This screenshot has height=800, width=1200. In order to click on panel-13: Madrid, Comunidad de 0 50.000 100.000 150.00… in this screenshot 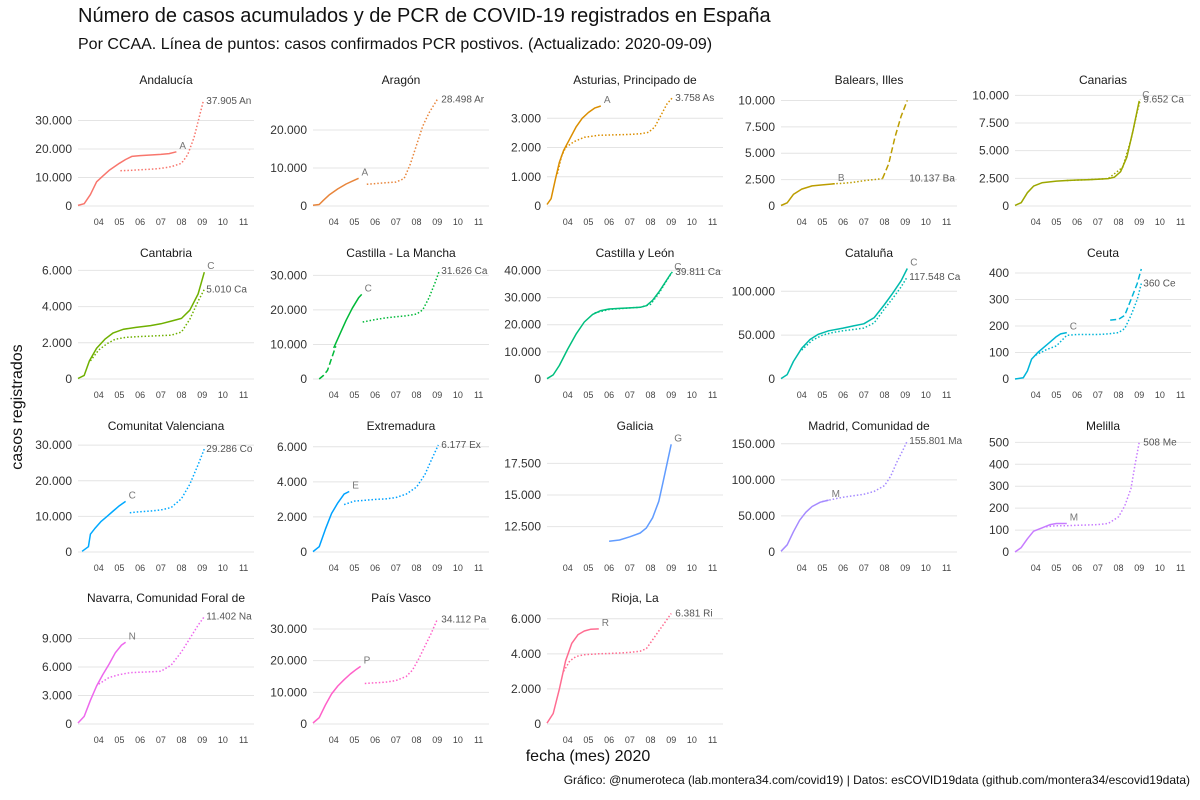, I will do `click(847, 496)`.